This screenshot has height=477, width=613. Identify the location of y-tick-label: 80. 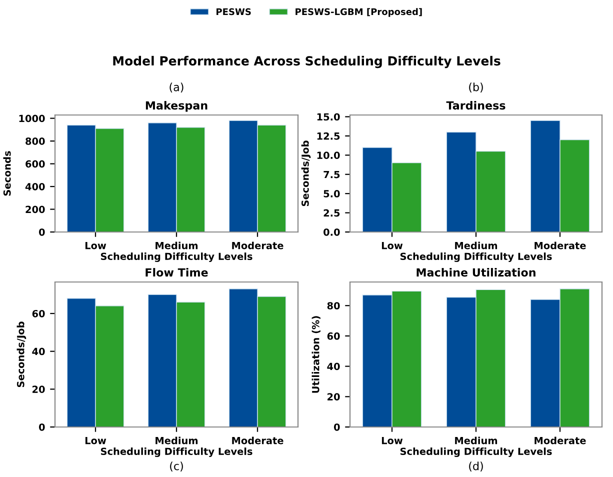
(333, 306).